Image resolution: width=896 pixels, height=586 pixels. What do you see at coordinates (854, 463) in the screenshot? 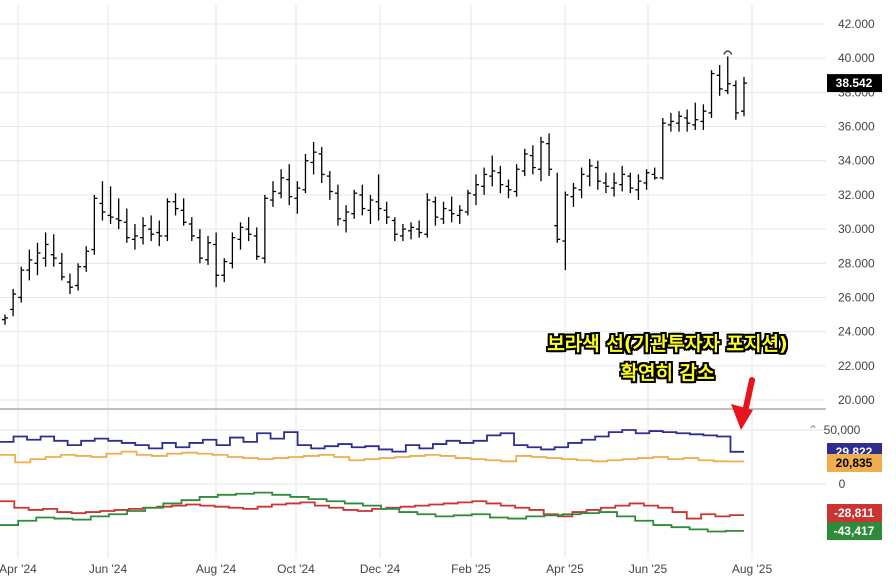
I see `svg-text: 20,835` at bounding box center [854, 463].